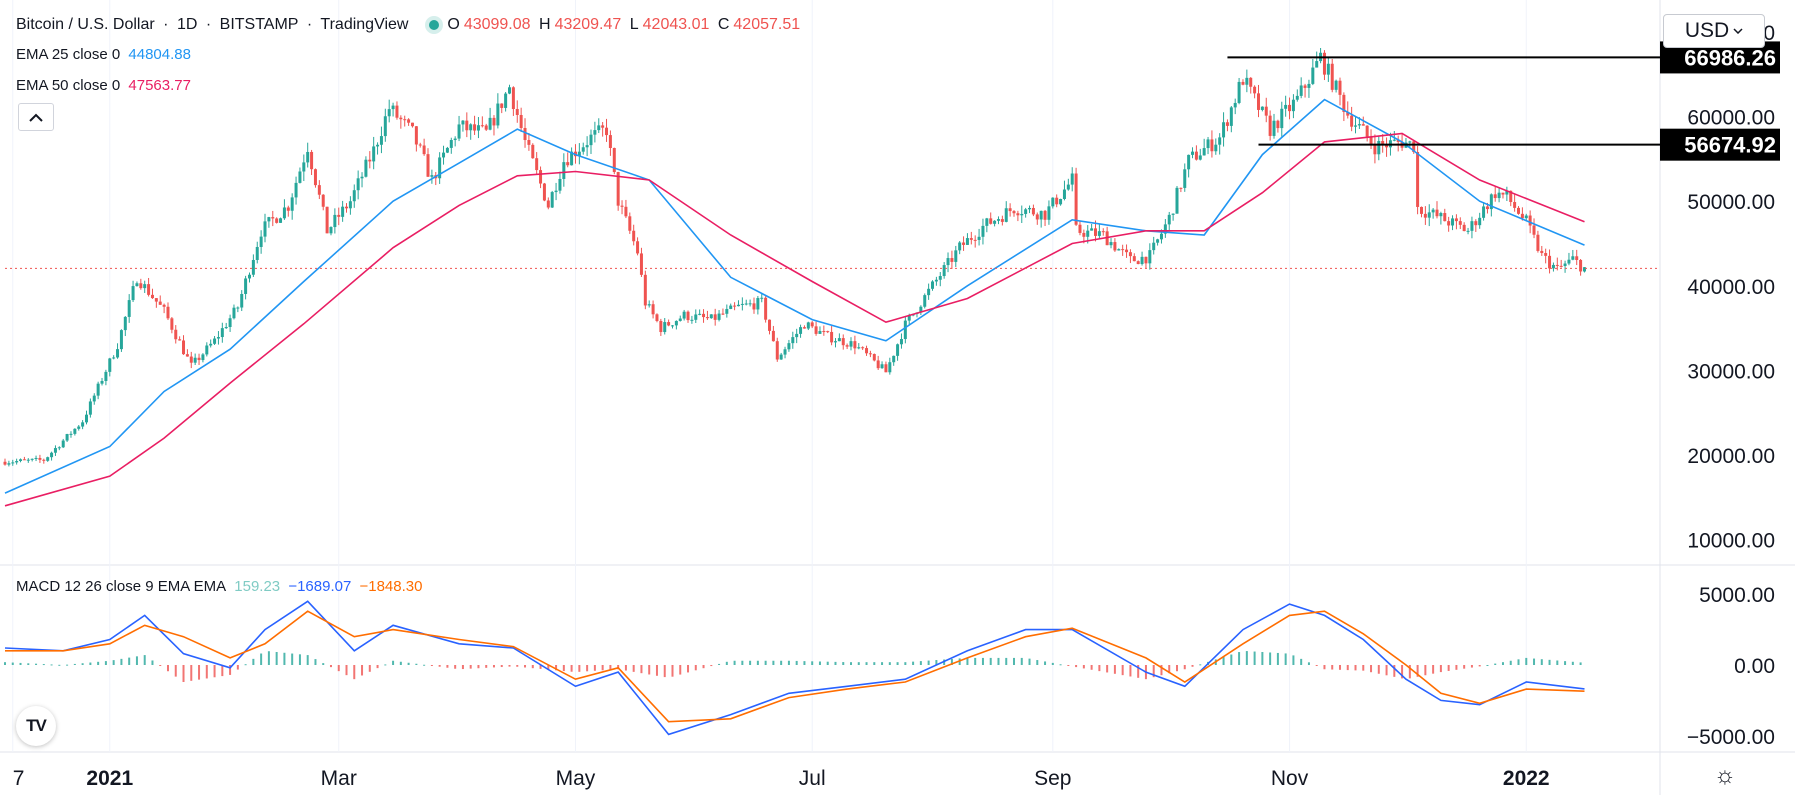 Image resolution: width=1795 pixels, height=800 pixels. I want to click on macd-tick-label: 0.00, so click(1754, 666).